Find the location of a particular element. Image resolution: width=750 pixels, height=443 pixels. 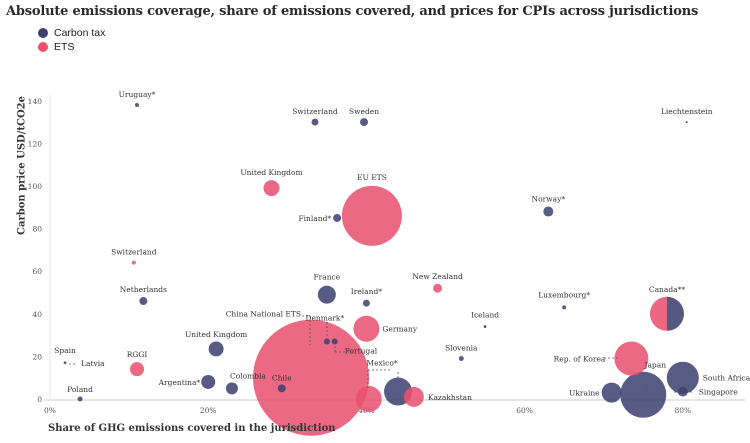

y-tick-label: 100 is located at coordinates (35, 186).